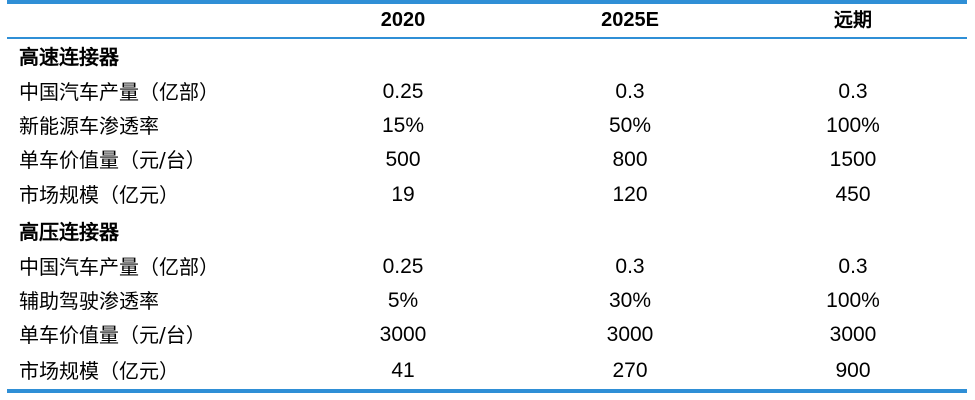 The height and width of the screenshot is (400, 975). Describe the element at coordinates (403, 370) in the screenshot. I see `cell-2020: 41` at that location.